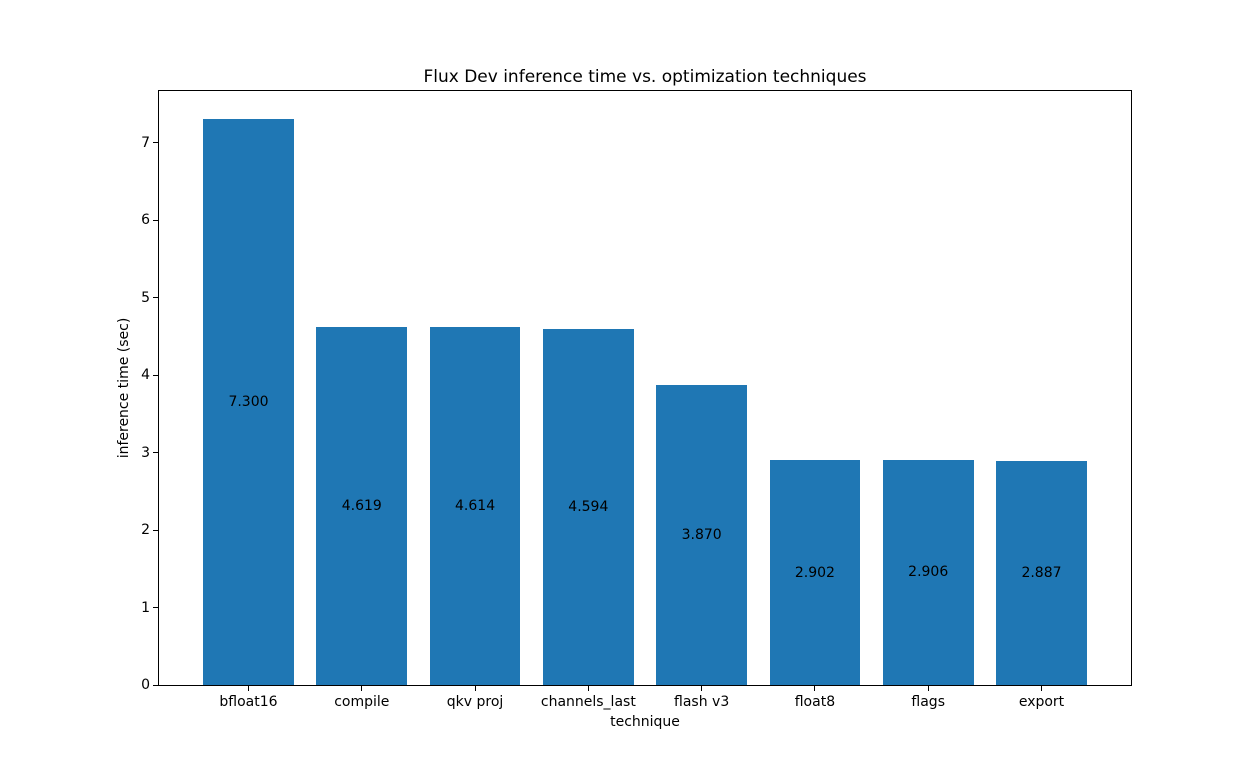 The height and width of the screenshot is (771, 1255). Describe the element at coordinates (145, 220) in the screenshot. I see `y-tick-label: 6` at that location.